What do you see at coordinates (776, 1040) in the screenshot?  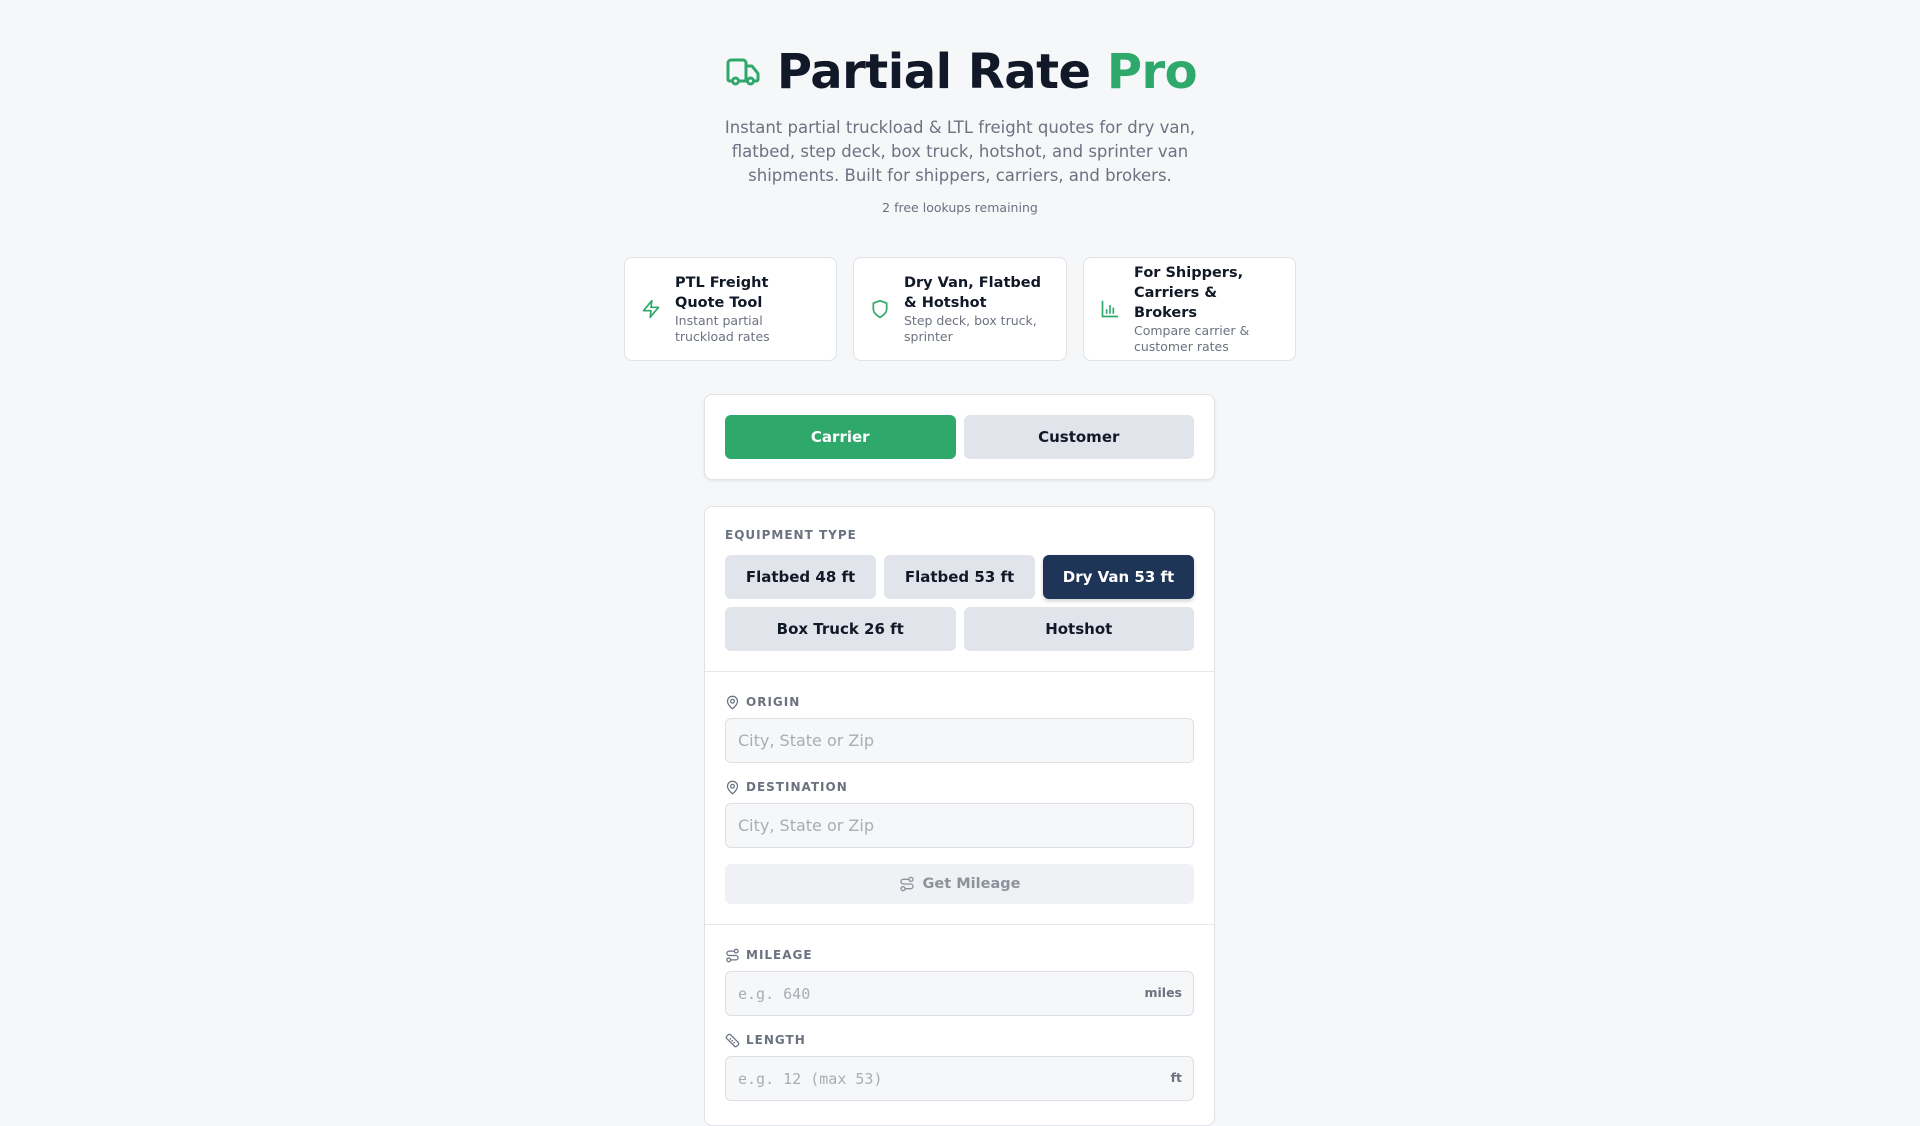 I see `length-label: LENGTH` at bounding box center [776, 1040].